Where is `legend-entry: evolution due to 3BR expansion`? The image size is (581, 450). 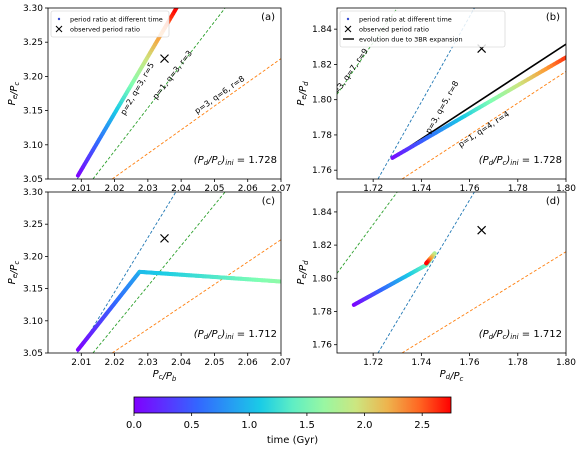
legend-entry: evolution due to 3BR expansion is located at coordinates (411, 40).